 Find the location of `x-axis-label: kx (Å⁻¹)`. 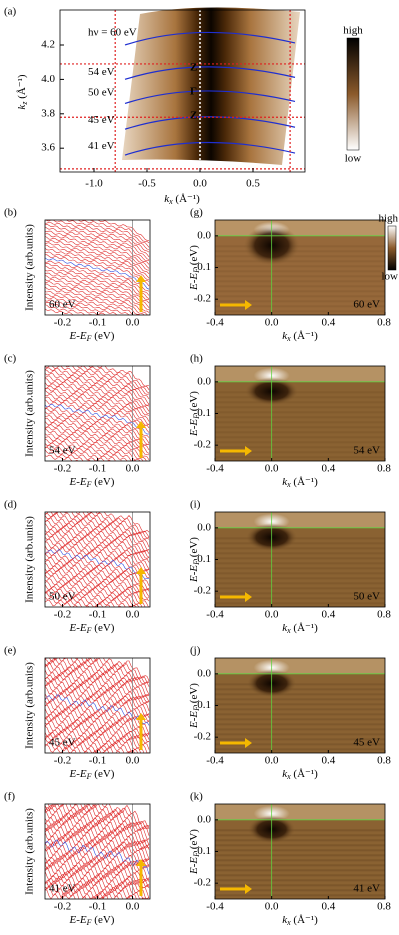

x-axis-label: kx (Å⁻¹) is located at coordinates (300, 628).